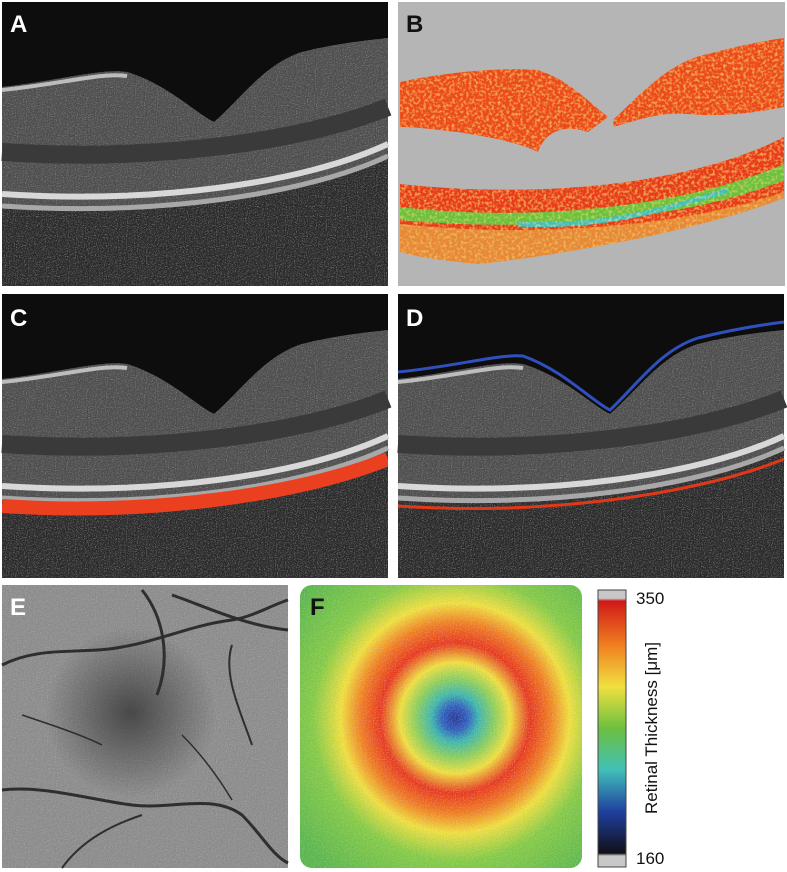 The width and height of the screenshot is (787, 872). Describe the element at coordinates (195, 484) in the screenshot. I see `segmentation-layer` at that location.